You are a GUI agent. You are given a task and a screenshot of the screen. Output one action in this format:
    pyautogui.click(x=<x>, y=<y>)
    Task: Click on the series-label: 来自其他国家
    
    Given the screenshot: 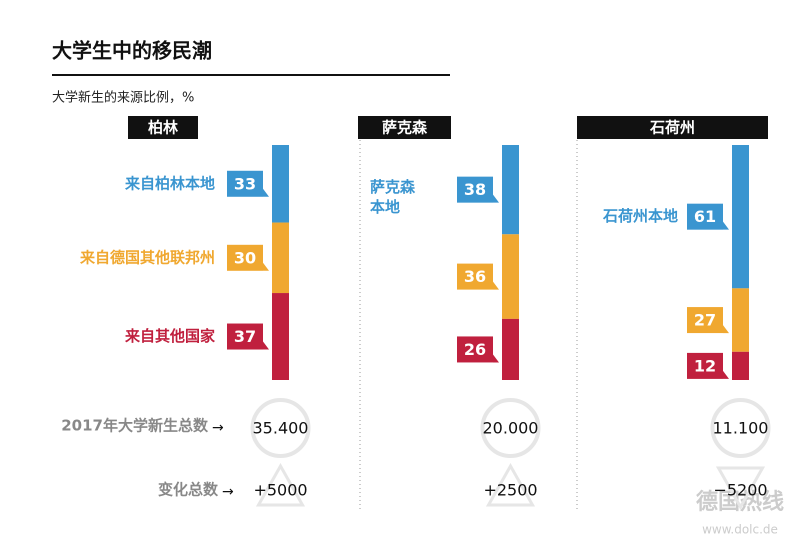 What is the action you would take?
    pyautogui.click(x=169, y=336)
    